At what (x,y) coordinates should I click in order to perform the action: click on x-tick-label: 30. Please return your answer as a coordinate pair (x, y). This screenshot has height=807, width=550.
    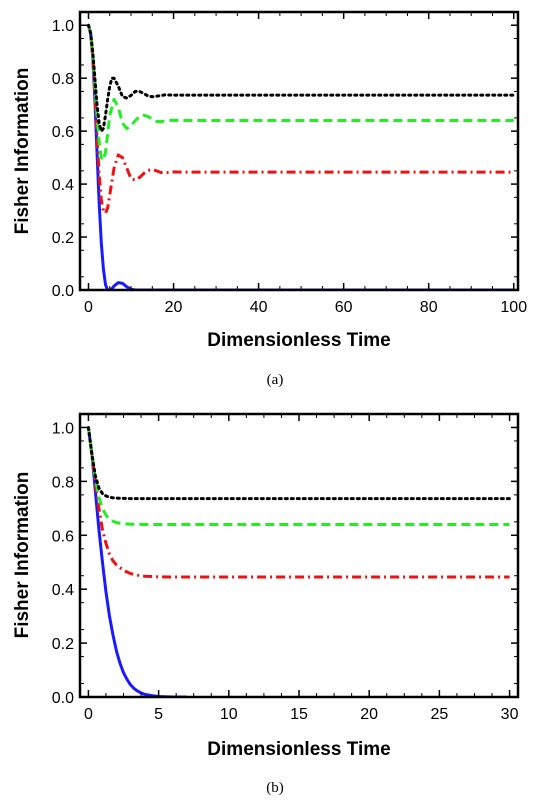
    Looking at the image, I should click on (510, 714).